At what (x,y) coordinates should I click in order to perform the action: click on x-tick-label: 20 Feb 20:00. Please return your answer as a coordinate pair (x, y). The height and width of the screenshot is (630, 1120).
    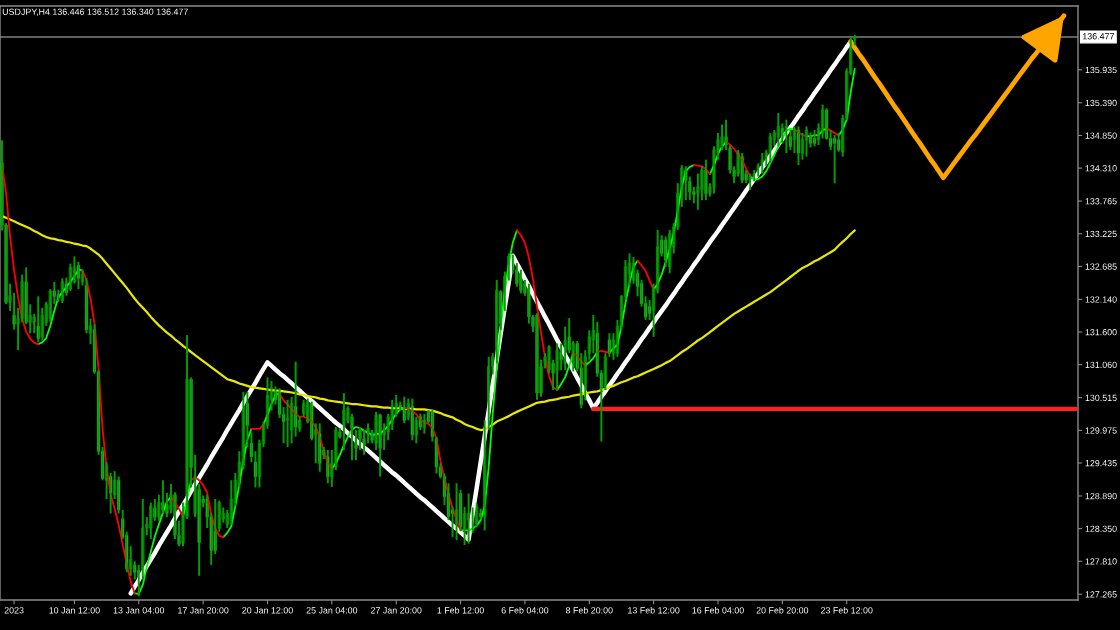
    Looking at the image, I should click on (782, 610).